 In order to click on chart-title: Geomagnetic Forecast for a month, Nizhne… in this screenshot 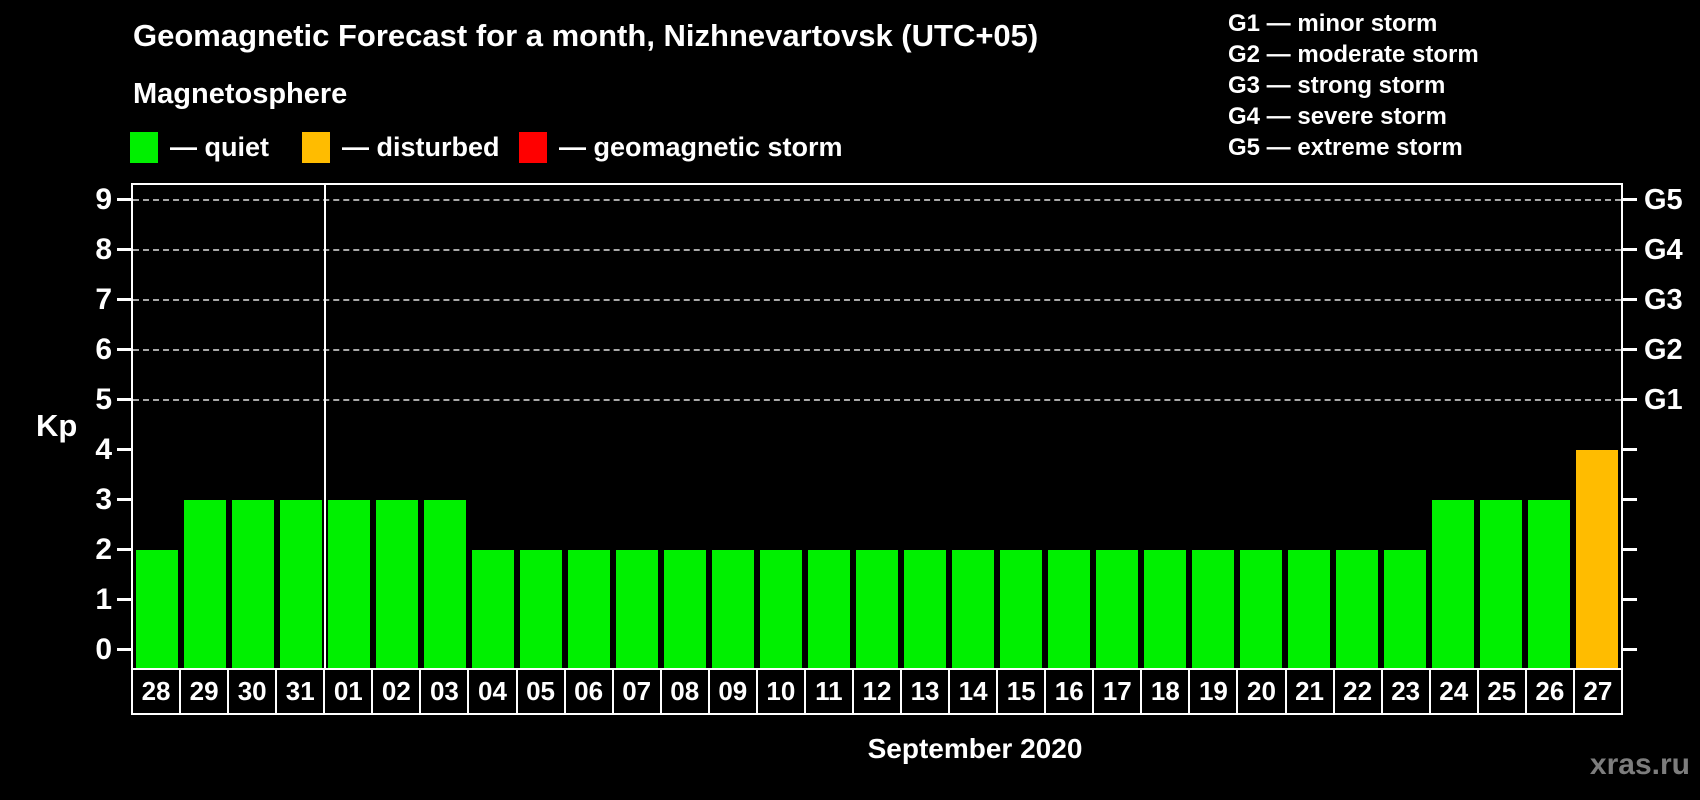, I will do `click(586, 35)`.